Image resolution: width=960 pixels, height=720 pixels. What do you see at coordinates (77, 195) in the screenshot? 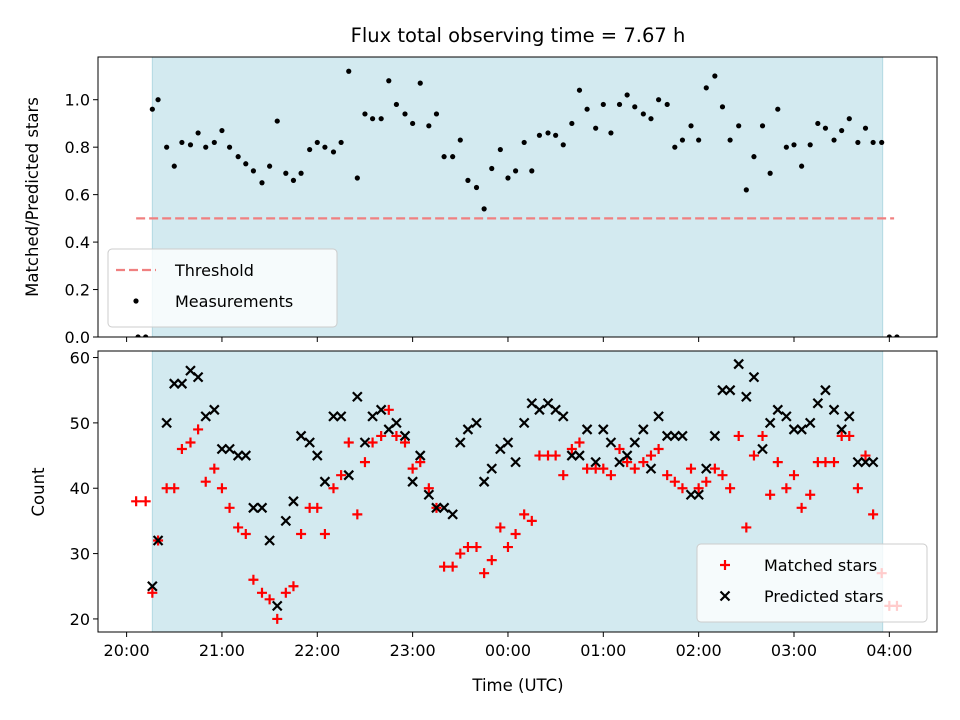
I see `y-tick-label: 0.6` at bounding box center [77, 195].